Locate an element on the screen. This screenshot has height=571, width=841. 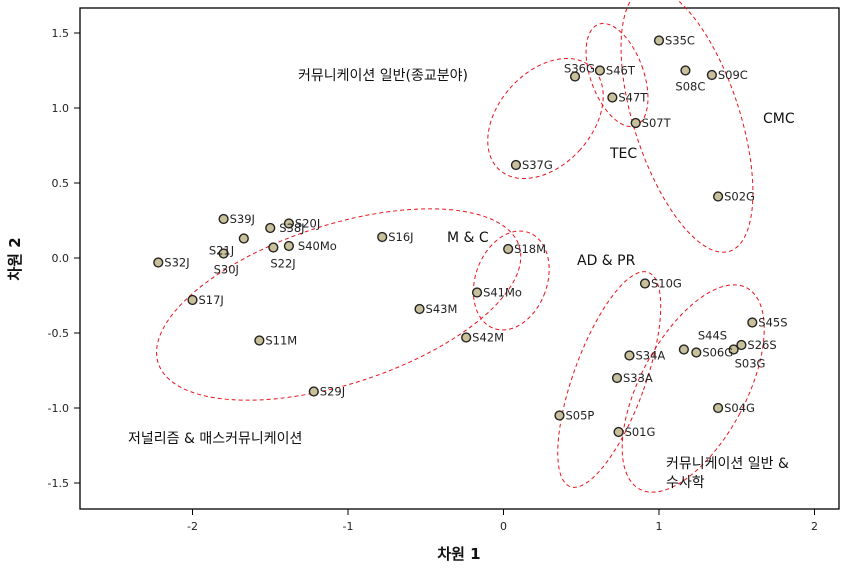
x-axis: -2 -1 0 1 2 is located at coordinates (502, 521).